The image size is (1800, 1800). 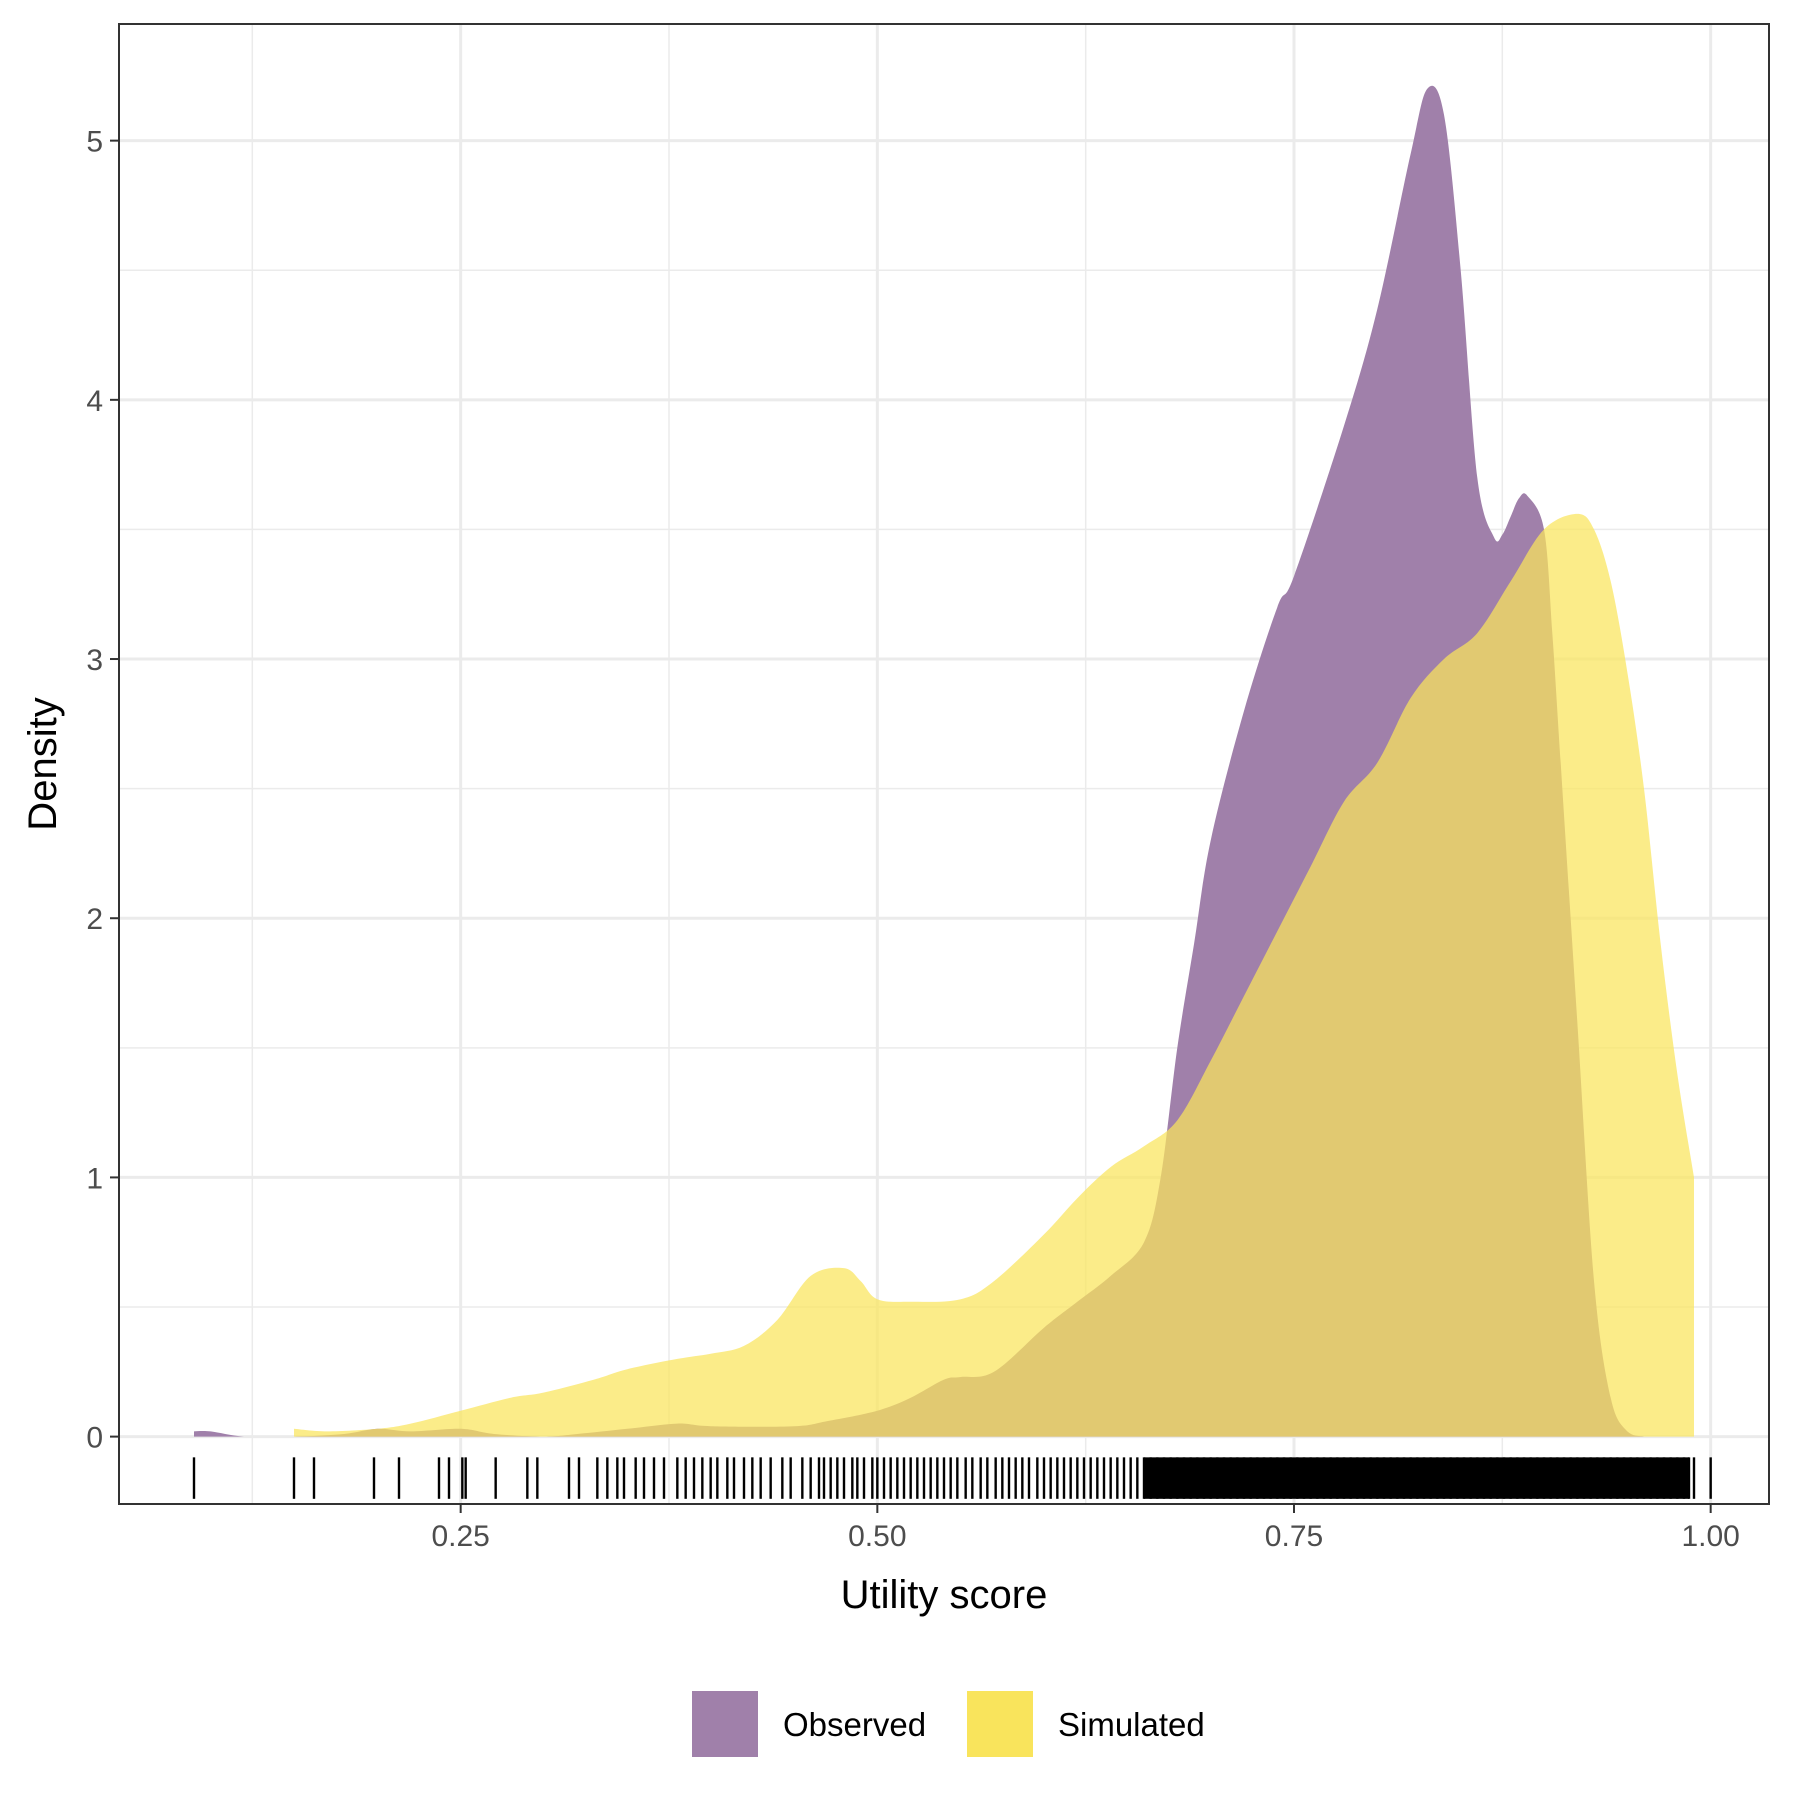 I want to click on y-axis-title: Density, so click(x=43, y=763).